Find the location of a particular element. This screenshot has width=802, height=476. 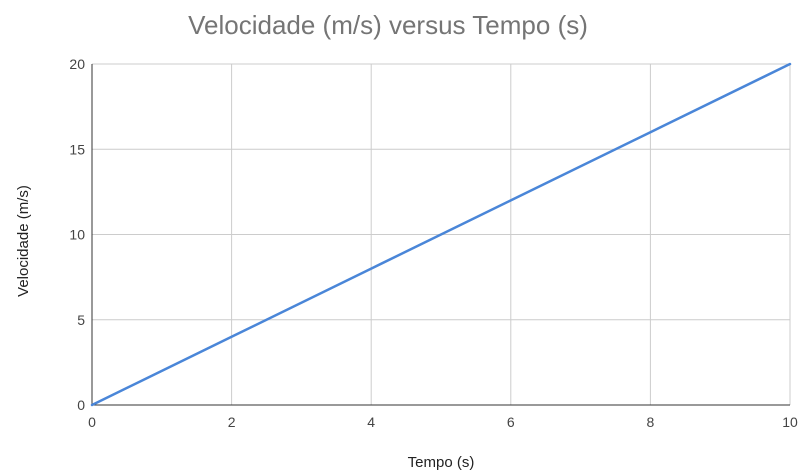

y-tick-label: 10 is located at coordinates (77, 235).